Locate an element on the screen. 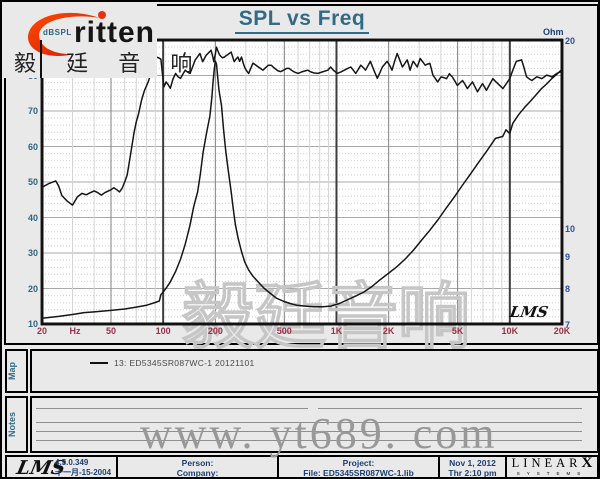 Image resolution: width=600 pixels, height=479 pixels. project-label: Project: is located at coordinates (358, 463).